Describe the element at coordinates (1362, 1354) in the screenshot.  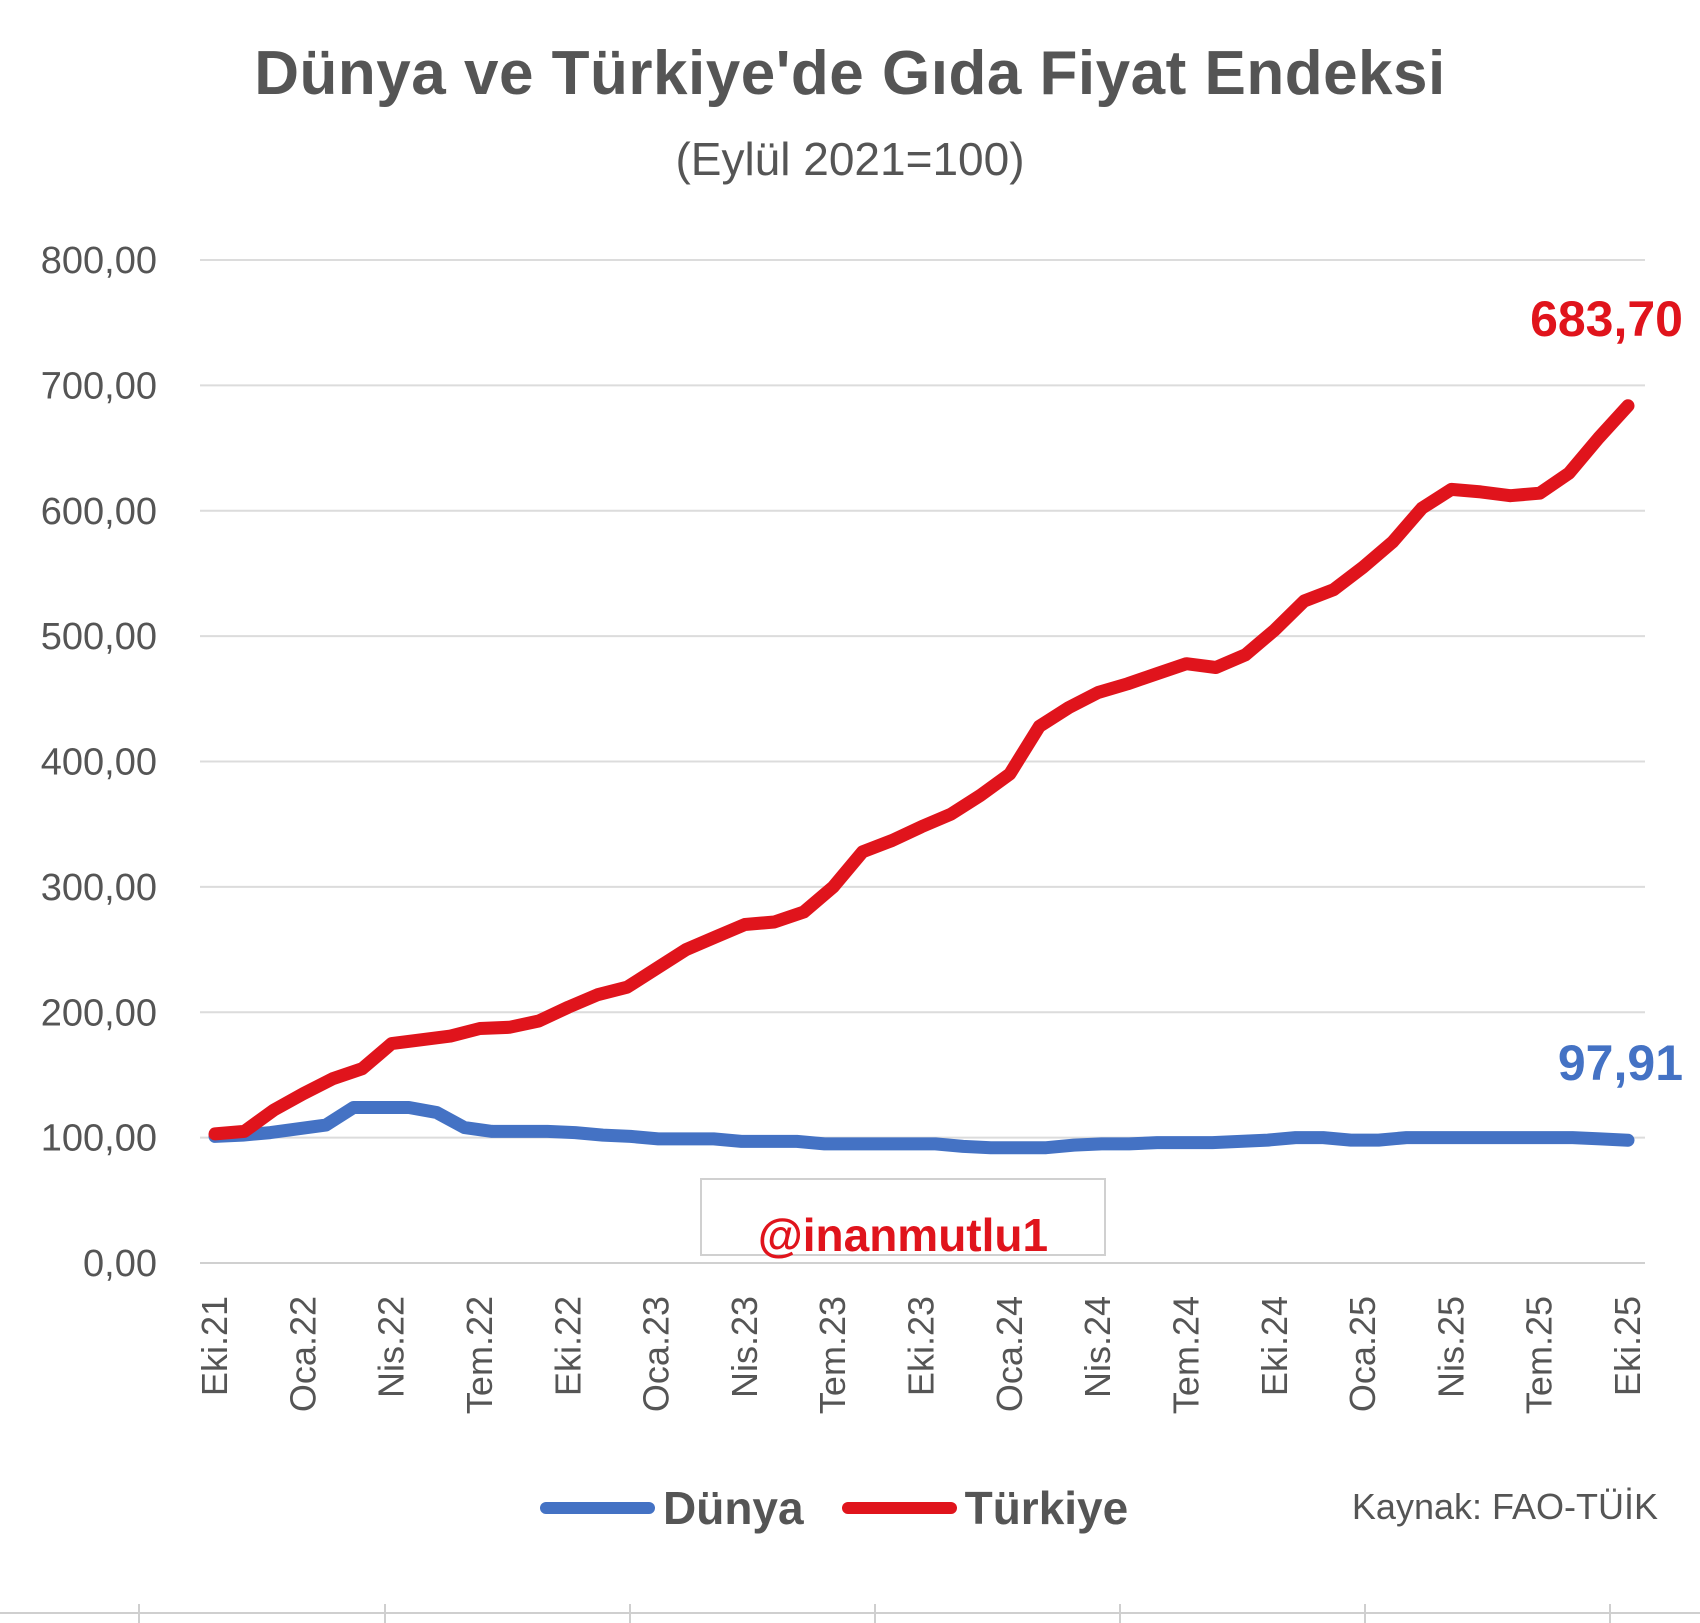
I see `x-tick-label: Oca.25` at that location.